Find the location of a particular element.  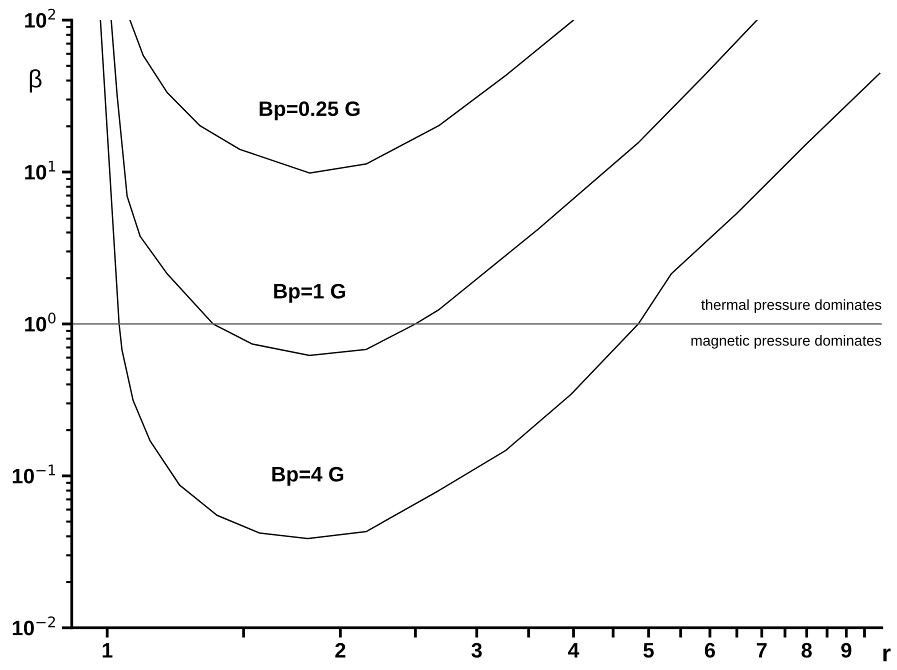

x-tick-label: 3 is located at coordinates (476, 650).